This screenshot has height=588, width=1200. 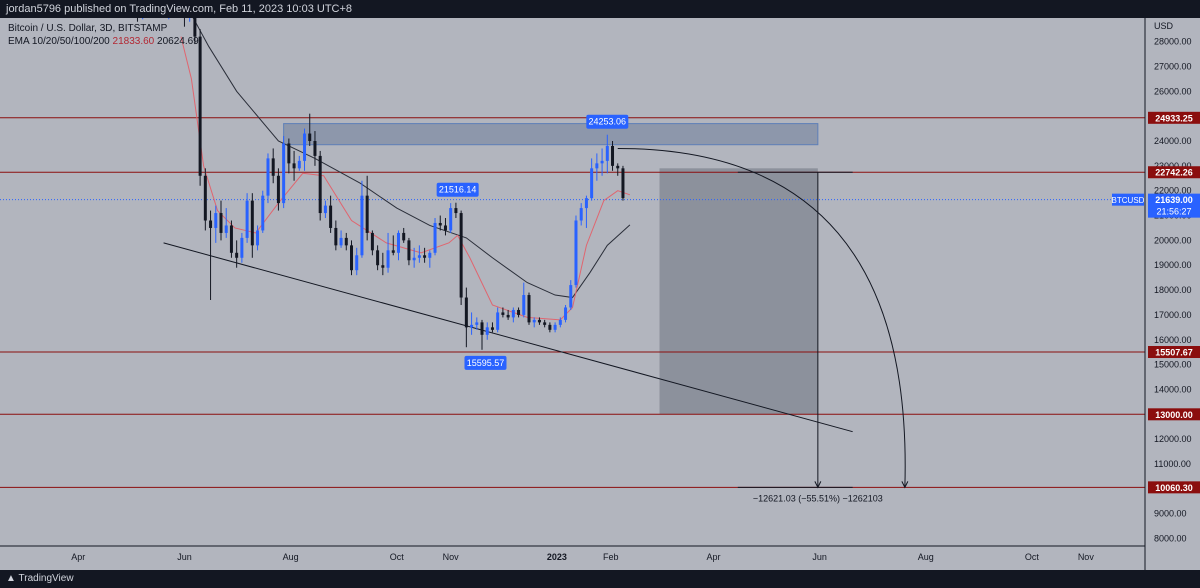 I want to click on resistance-zone, so click(x=551, y=134).